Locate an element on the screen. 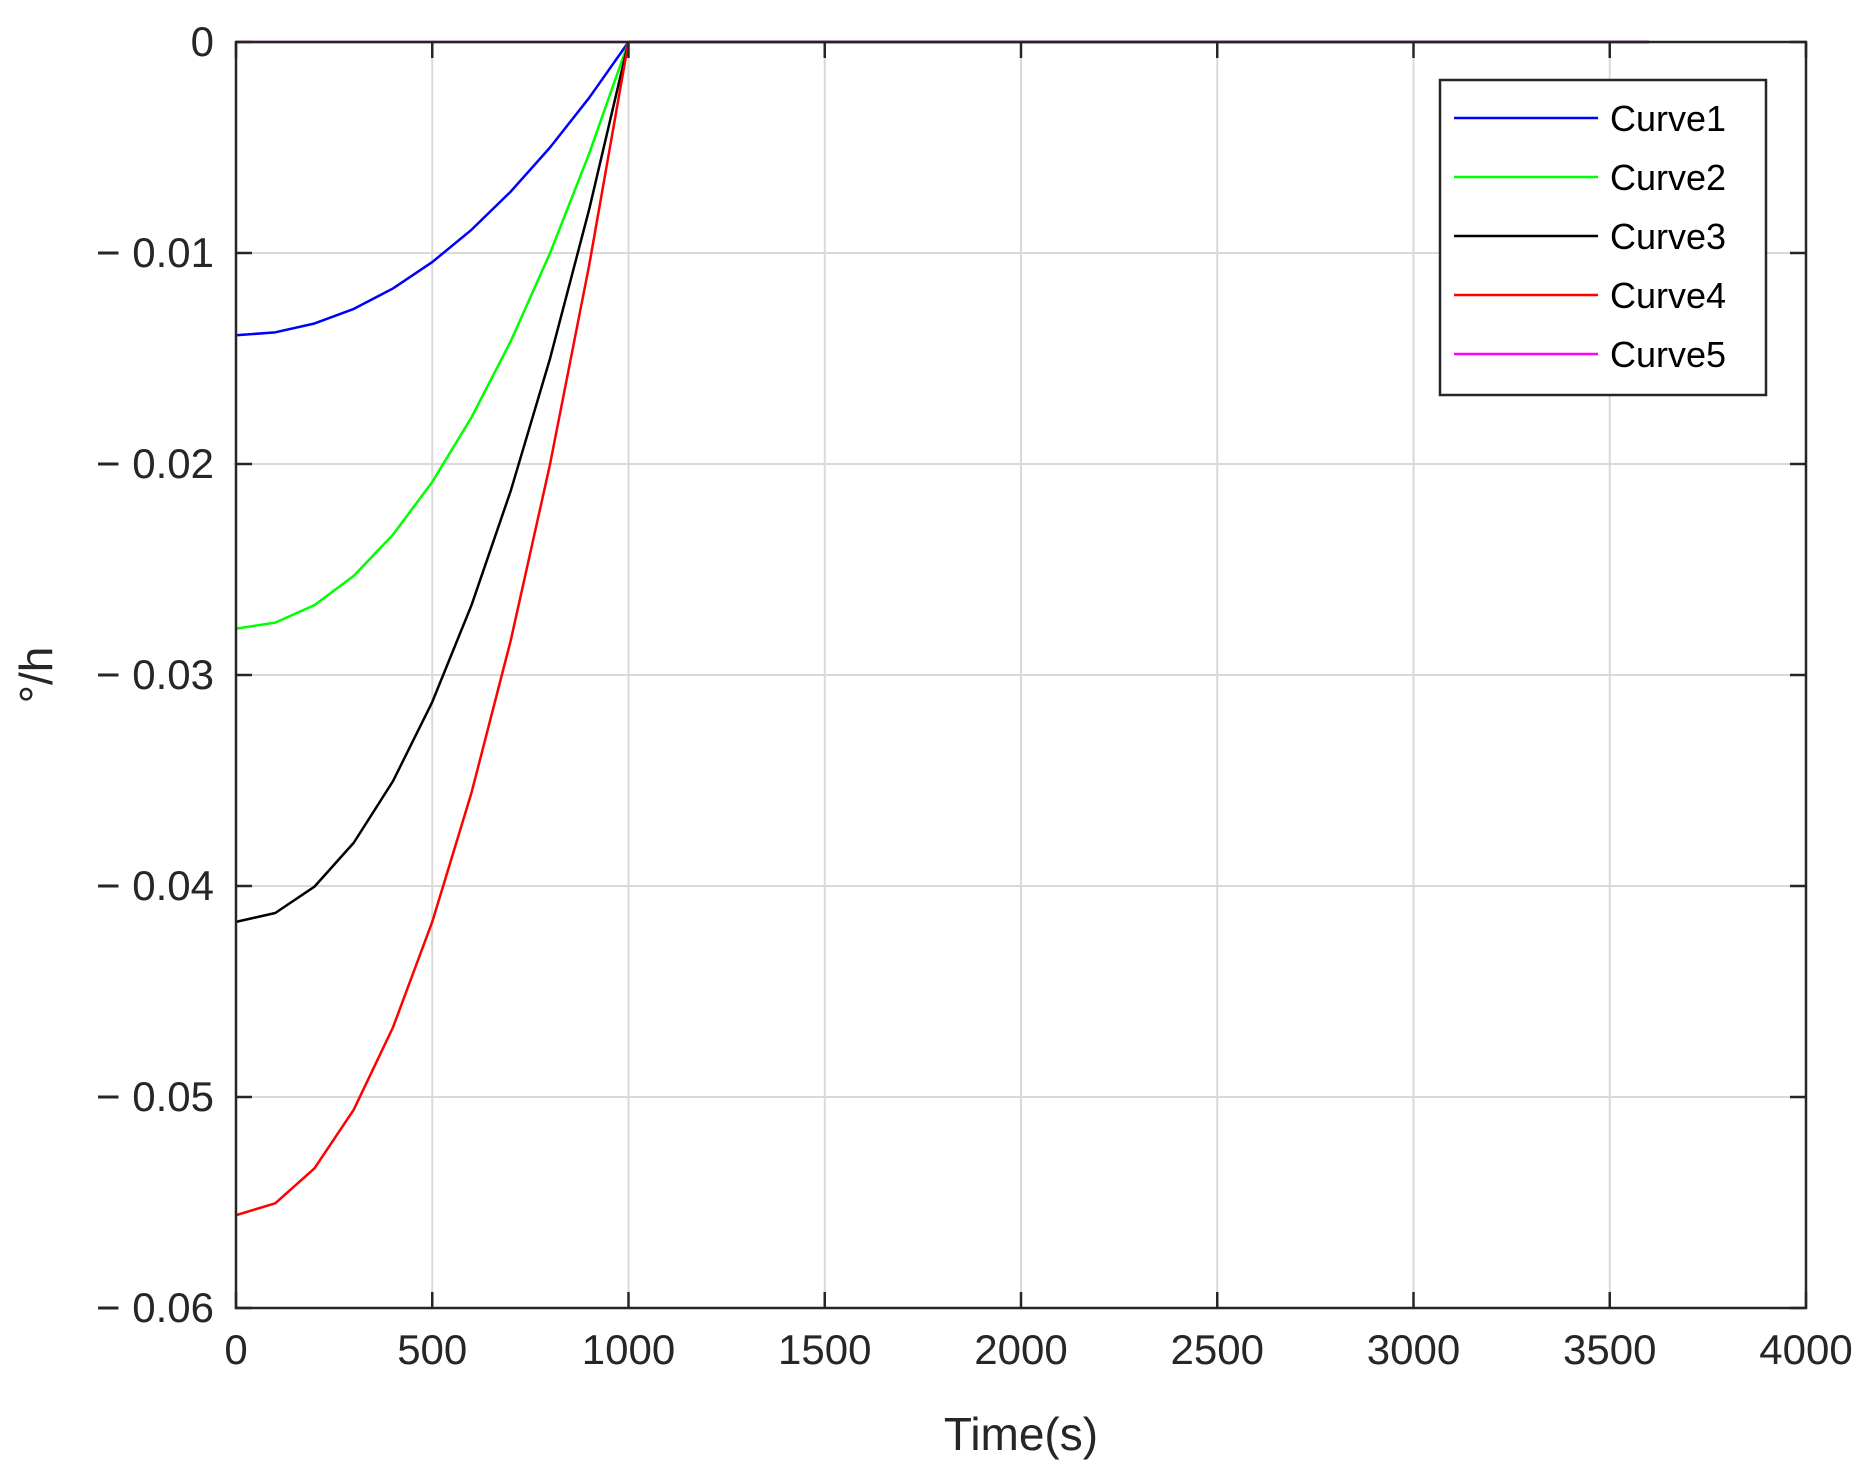  legend-label: Curve5 is located at coordinates (1668, 354).